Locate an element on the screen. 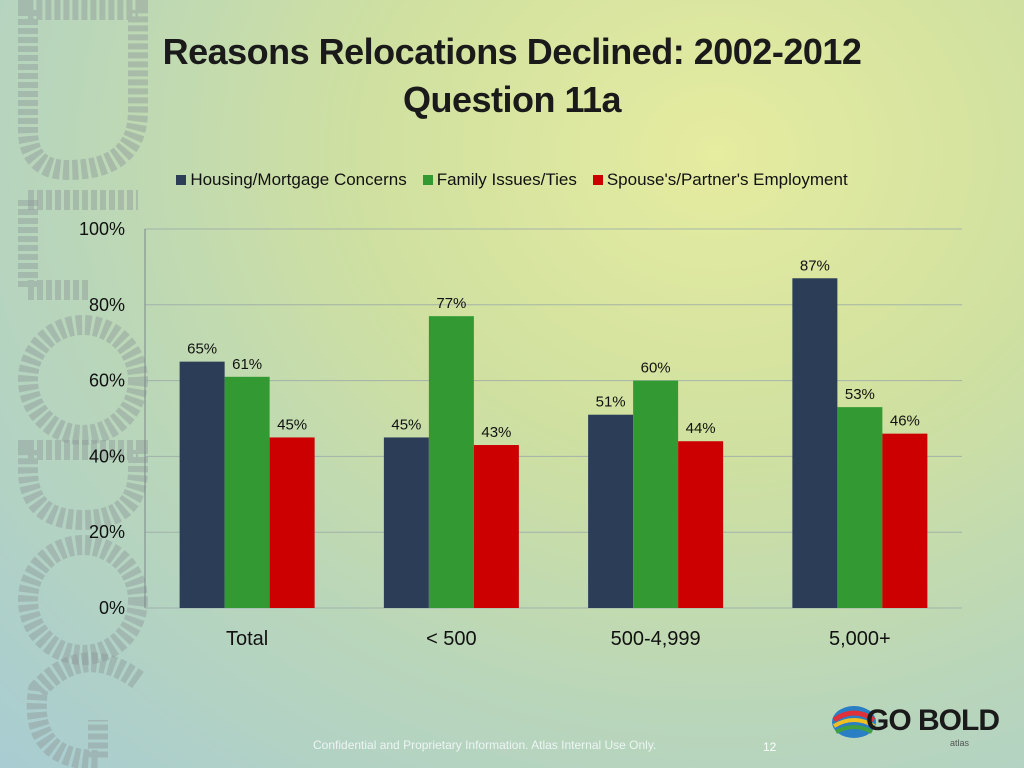 The width and height of the screenshot is (1024, 768). y-tick-label: 20% is located at coordinates (107, 532).